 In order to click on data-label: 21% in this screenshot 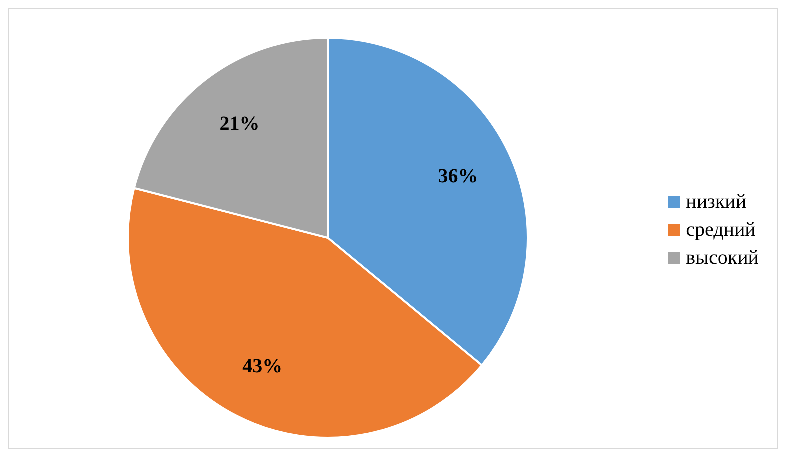, I will do `click(240, 124)`.